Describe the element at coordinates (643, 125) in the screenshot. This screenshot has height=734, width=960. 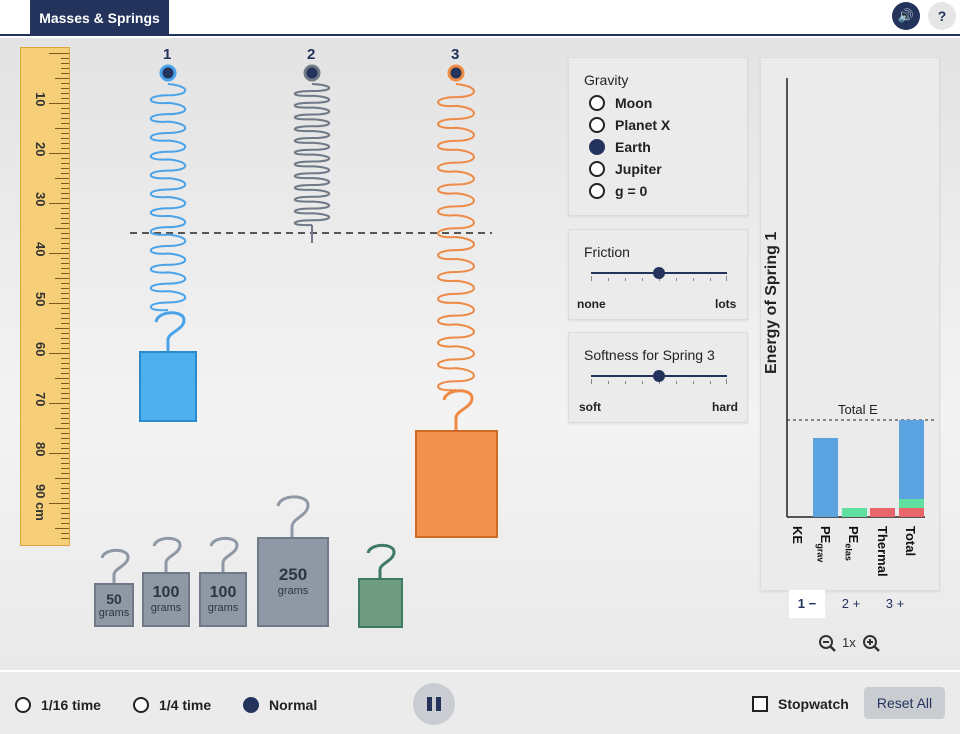
I see `gravity-option-label: Planet X` at that location.